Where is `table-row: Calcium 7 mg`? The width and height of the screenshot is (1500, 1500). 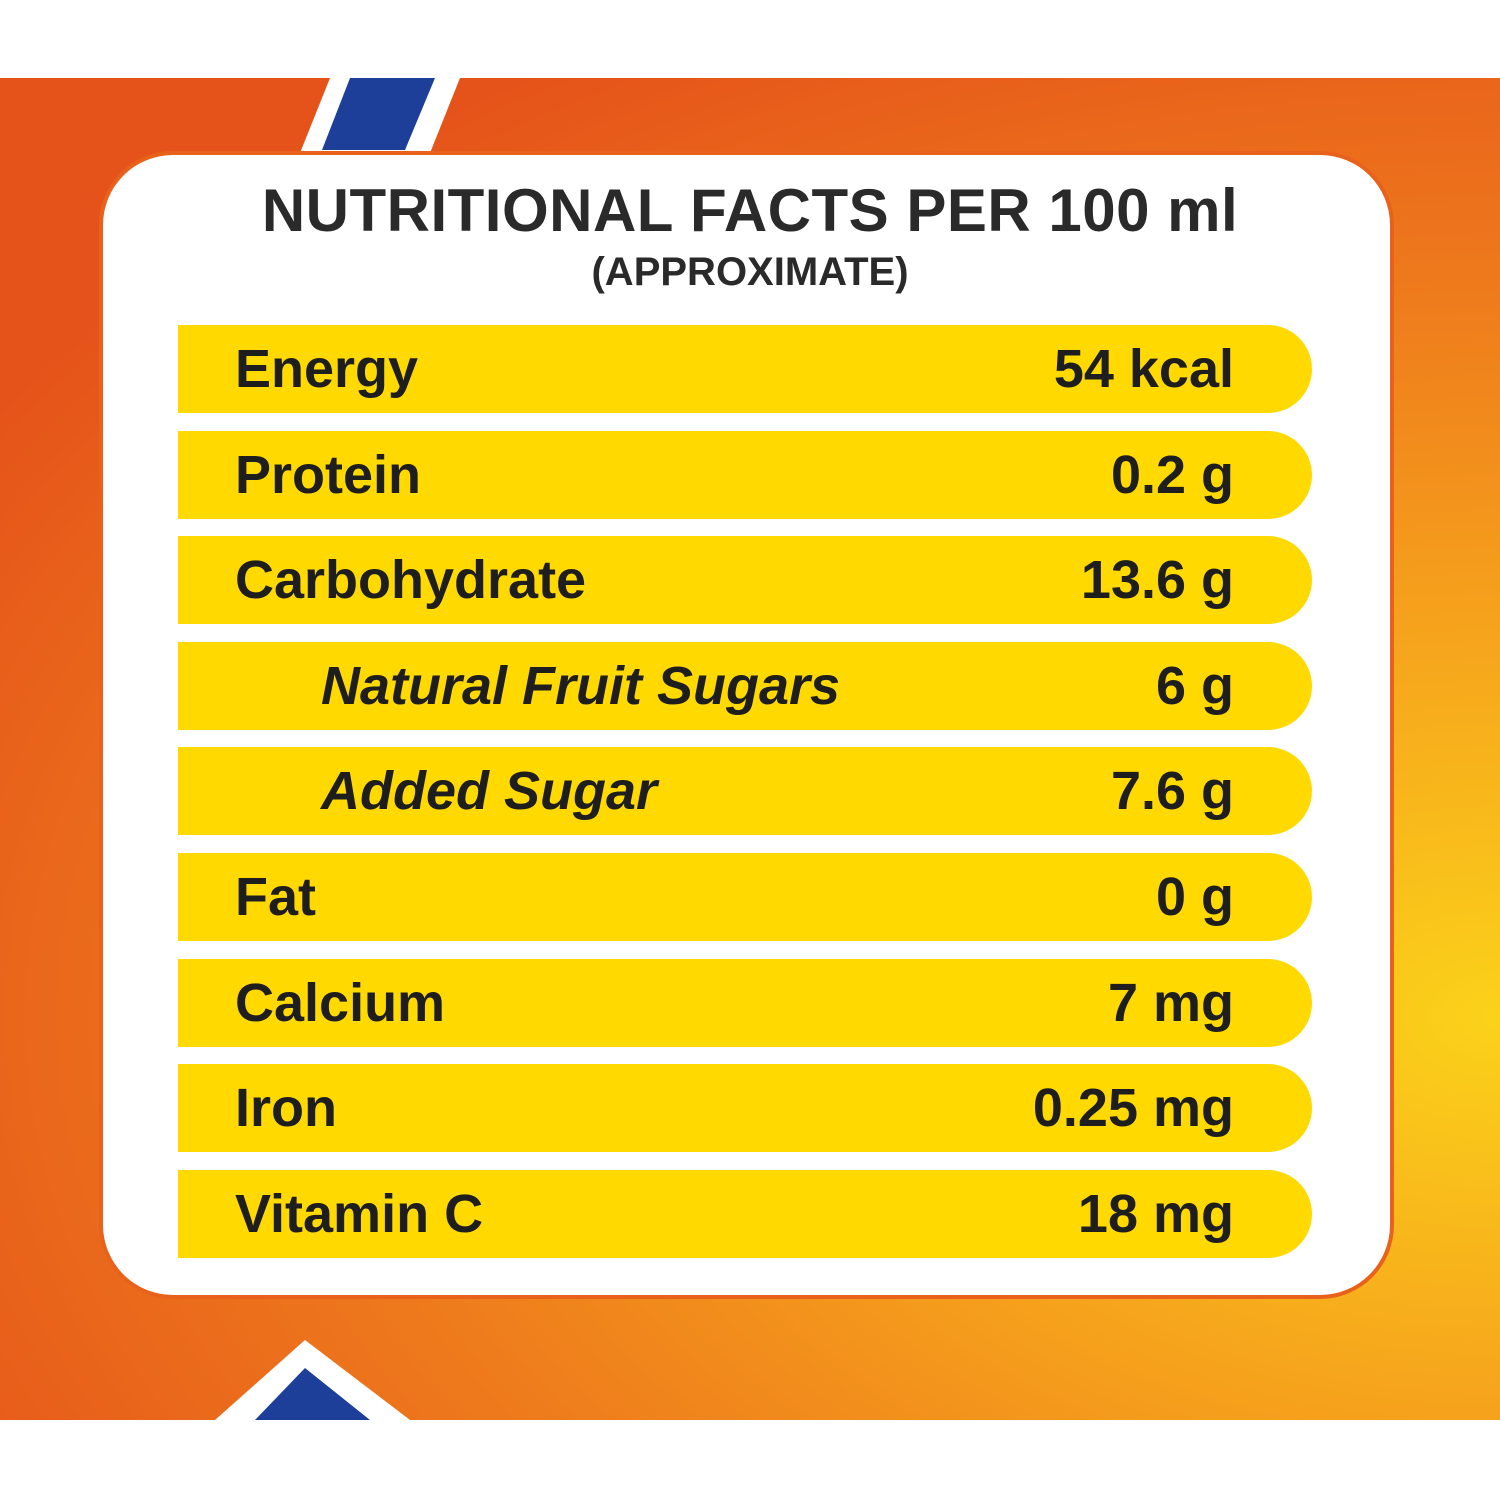 table-row: Calcium 7 mg is located at coordinates (745, 1002).